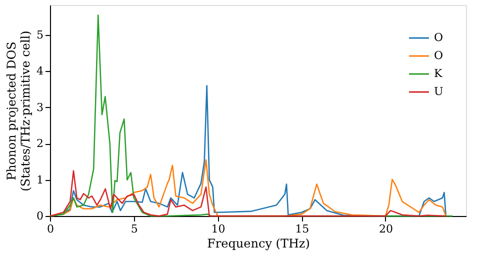  What do you see at coordinates (258, 243) in the screenshot?
I see `x-axis-title: Frequency (THz)` at bounding box center [258, 243].